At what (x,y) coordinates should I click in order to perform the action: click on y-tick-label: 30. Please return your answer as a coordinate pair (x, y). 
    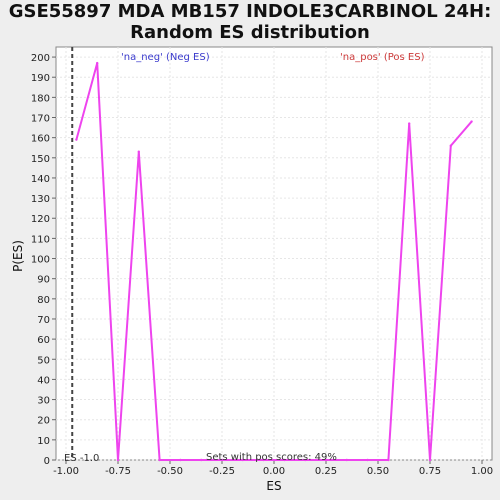
    Looking at the image, I should click on (43, 401).